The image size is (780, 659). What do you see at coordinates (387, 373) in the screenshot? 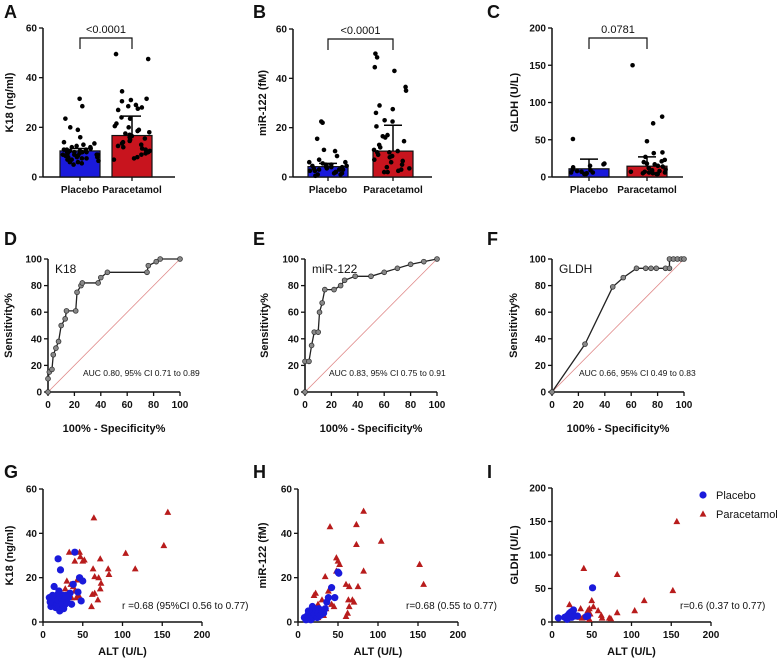
I see `auc-annotation: AUC 0.83, 95% CI 0.75 to 0.91` at bounding box center [387, 373].